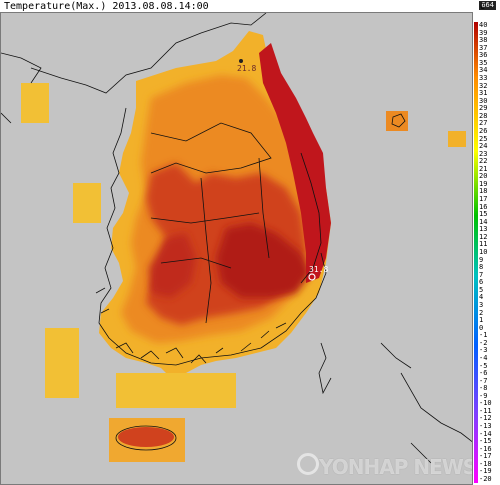 Image resolution: width=500 pixels, height=485 pixels. Describe the element at coordinates (483, 357) in the screenshot. I see `legend-tick-label: -4` at that location.